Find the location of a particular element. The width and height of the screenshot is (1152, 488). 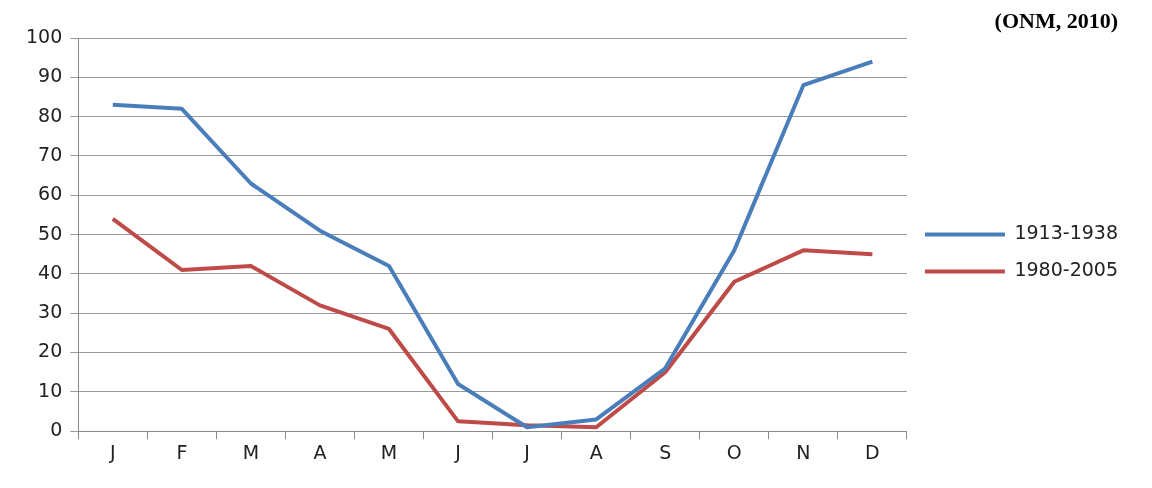

y-tick-label: 10 is located at coordinates (50, 389).